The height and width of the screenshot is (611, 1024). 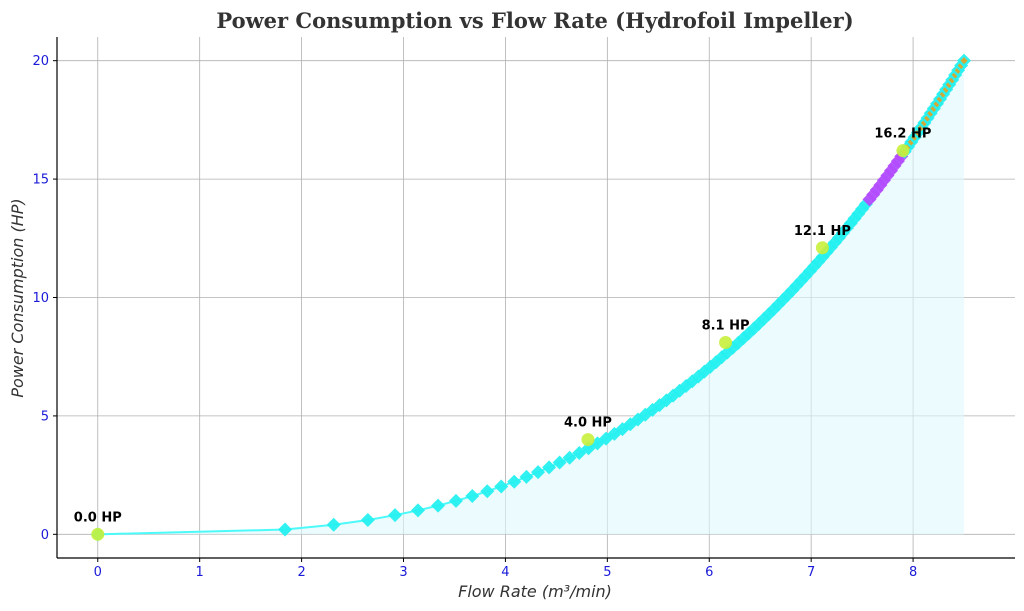 What do you see at coordinates (40, 180) in the screenshot?
I see `y-tick-label: 15` at bounding box center [40, 180].